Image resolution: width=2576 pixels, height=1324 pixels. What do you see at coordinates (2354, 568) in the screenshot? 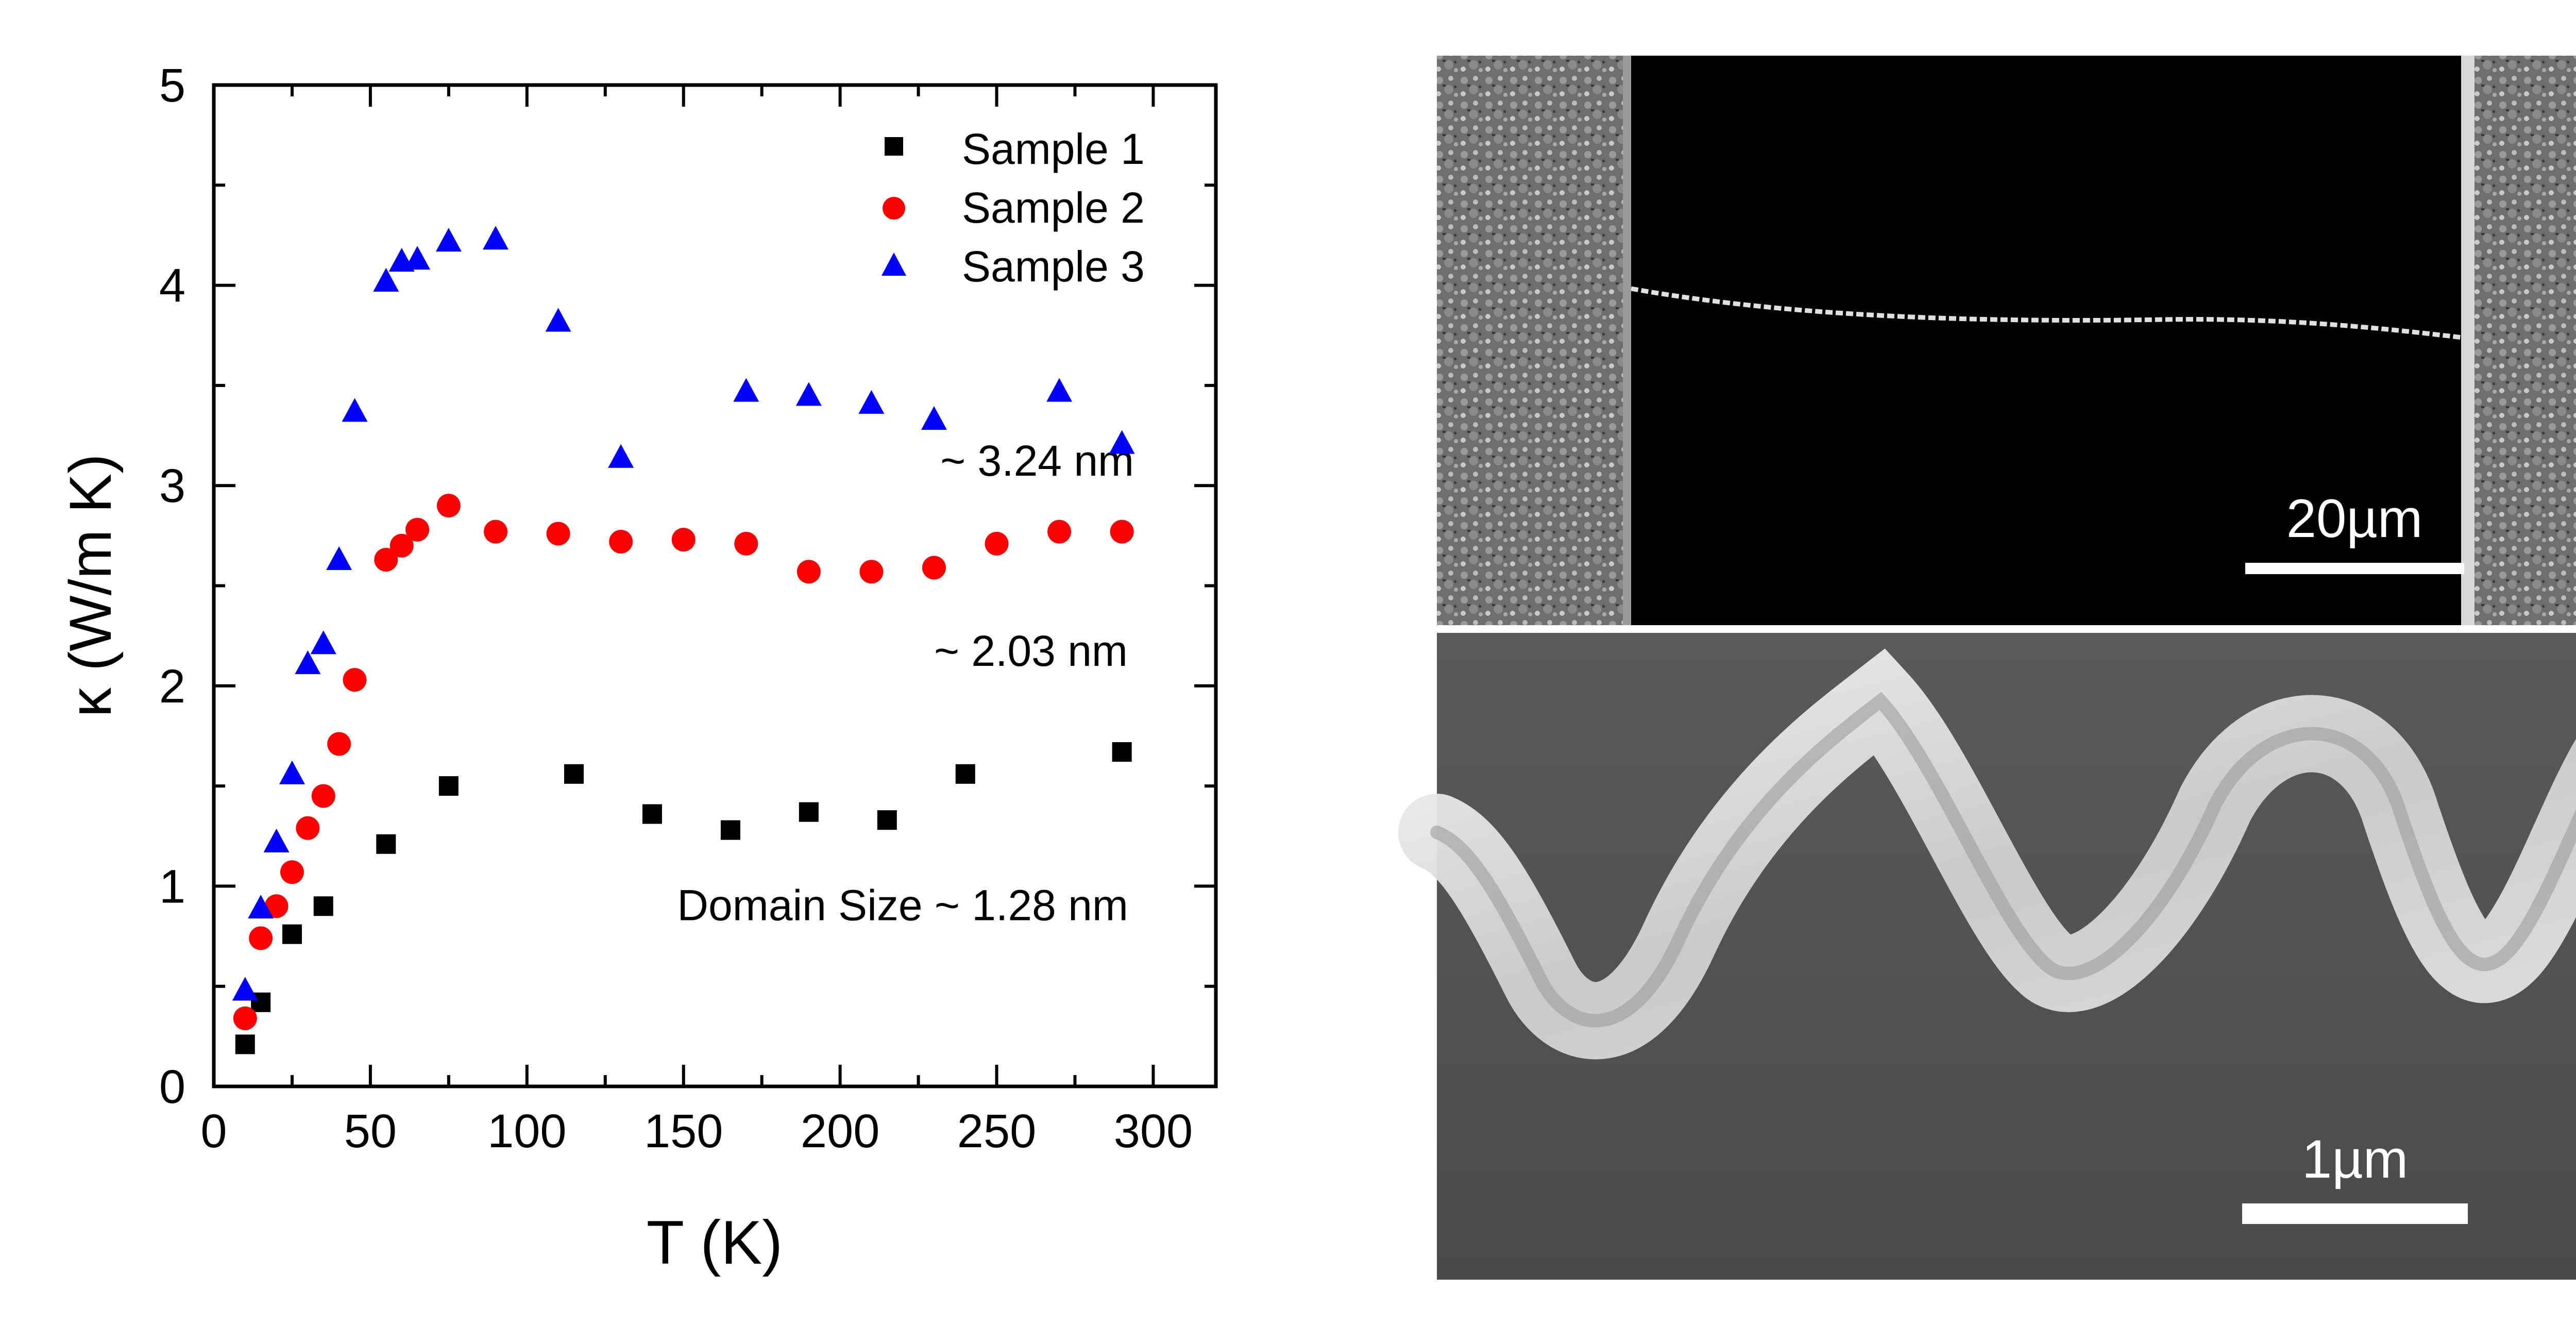
I see `scale-bar-top` at bounding box center [2354, 568].